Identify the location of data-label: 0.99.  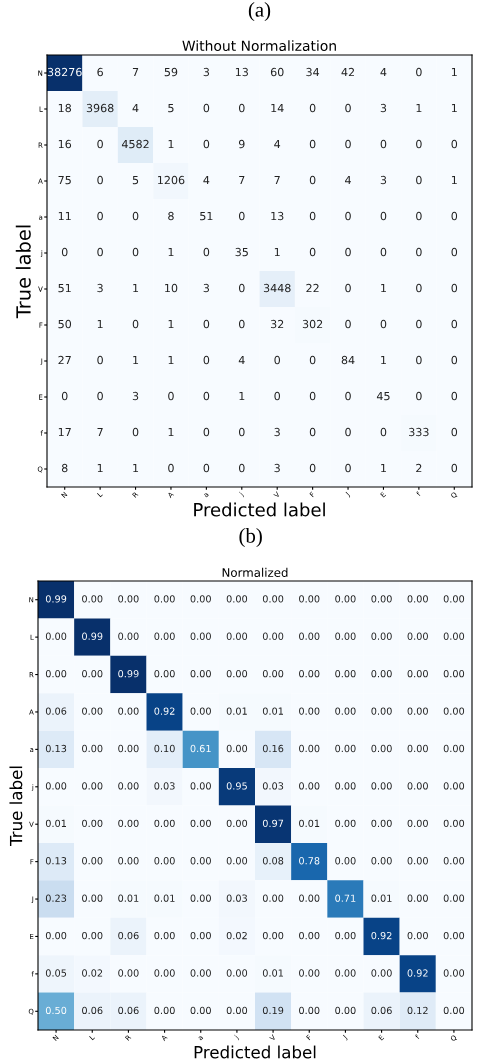
(92, 636).